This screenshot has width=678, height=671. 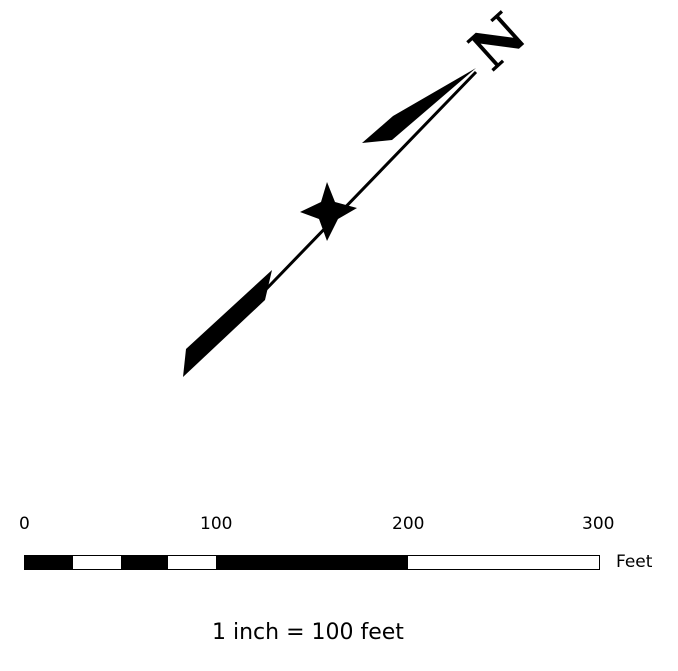 What do you see at coordinates (634, 562) in the screenshot?
I see `scale-units-label: Feet` at bounding box center [634, 562].